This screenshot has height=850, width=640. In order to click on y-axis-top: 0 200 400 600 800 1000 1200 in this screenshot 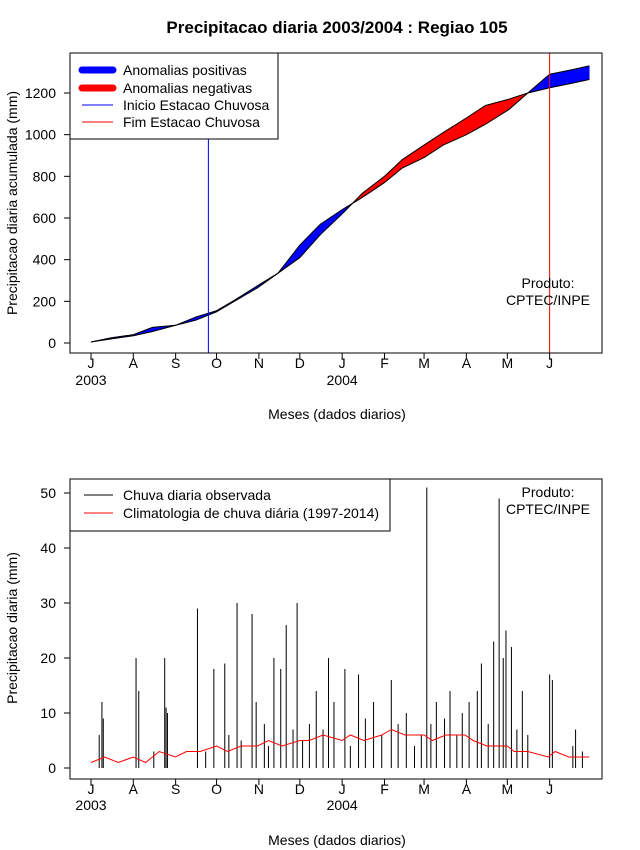, I will do `click(48, 218)`.